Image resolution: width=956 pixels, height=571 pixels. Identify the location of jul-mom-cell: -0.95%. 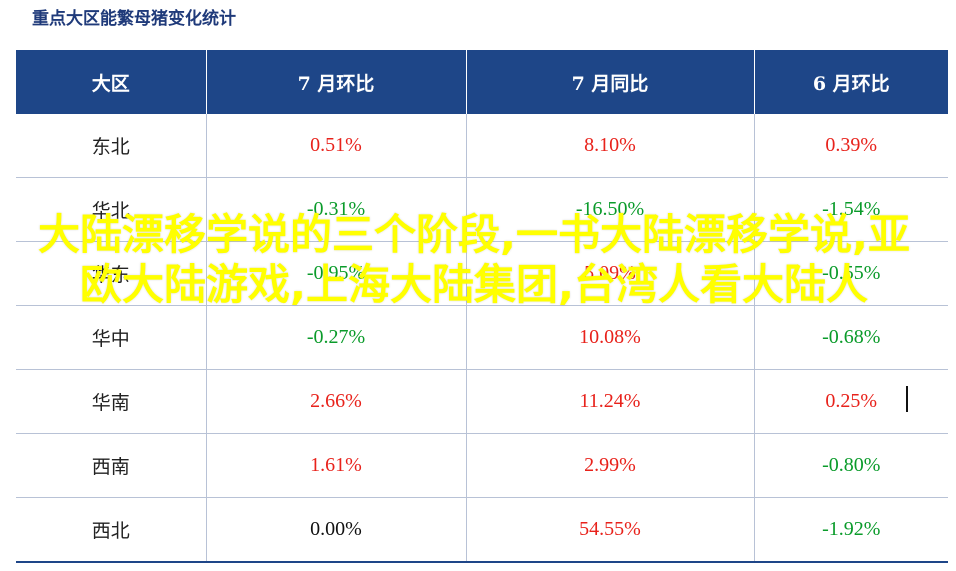
(335, 273).